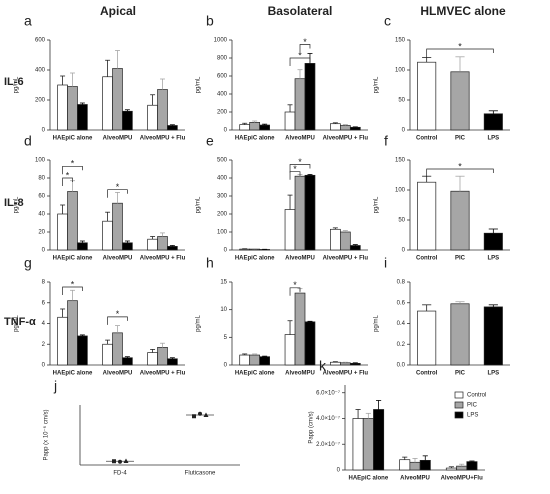 The image size is (550, 494). Describe the element at coordinates (14, 203) in the screenshot. I see `row-label: IL-8` at that location.